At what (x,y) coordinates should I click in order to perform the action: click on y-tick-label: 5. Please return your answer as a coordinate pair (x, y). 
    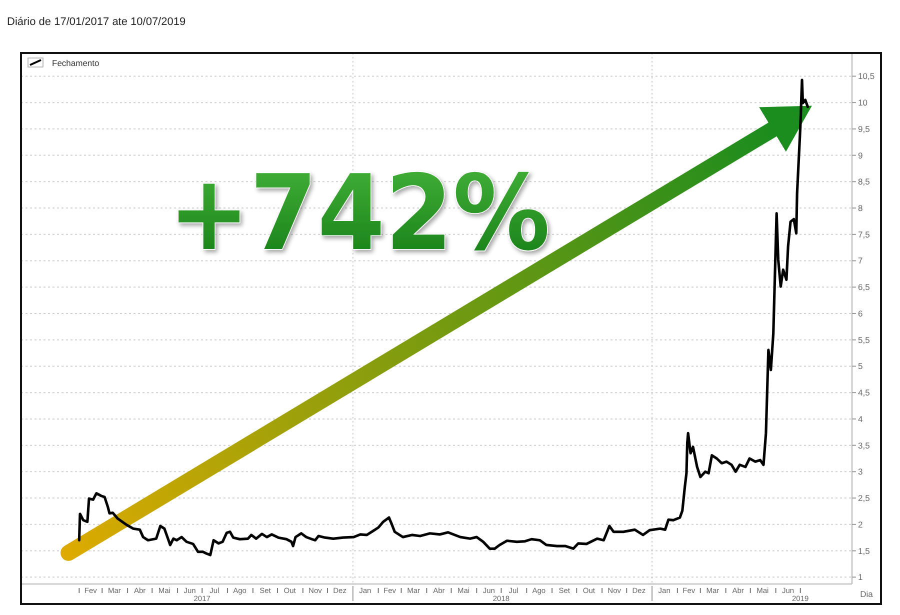
    Looking at the image, I should click on (860, 366).